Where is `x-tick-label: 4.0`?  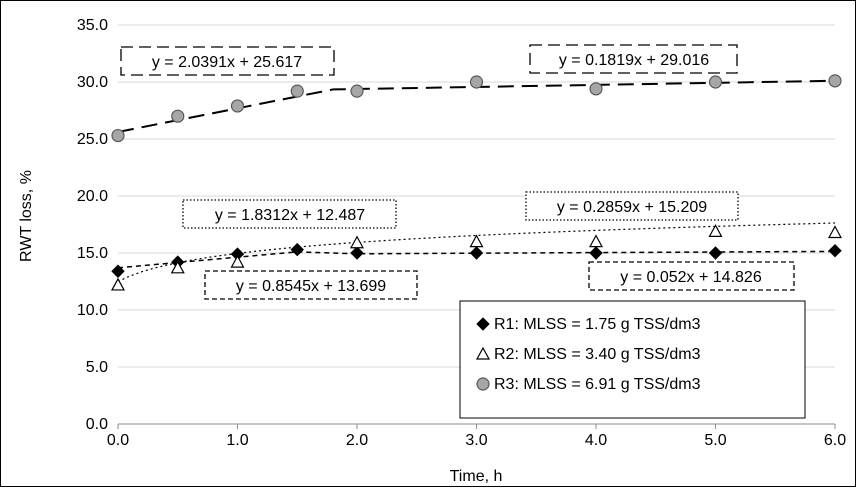
x-tick-label: 4.0 is located at coordinates (596, 440).